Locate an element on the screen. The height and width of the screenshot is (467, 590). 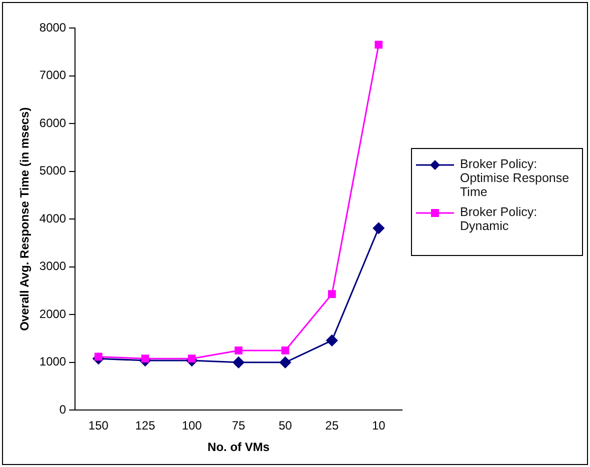
x-tick-label: 75 is located at coordinates (239, 425).